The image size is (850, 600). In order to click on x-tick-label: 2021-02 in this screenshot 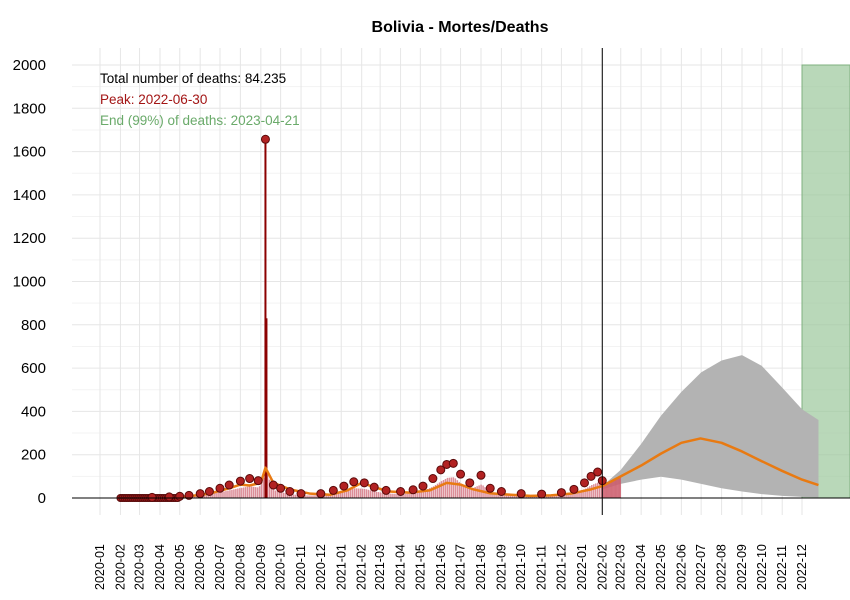, I will do `click(362, 567)`.